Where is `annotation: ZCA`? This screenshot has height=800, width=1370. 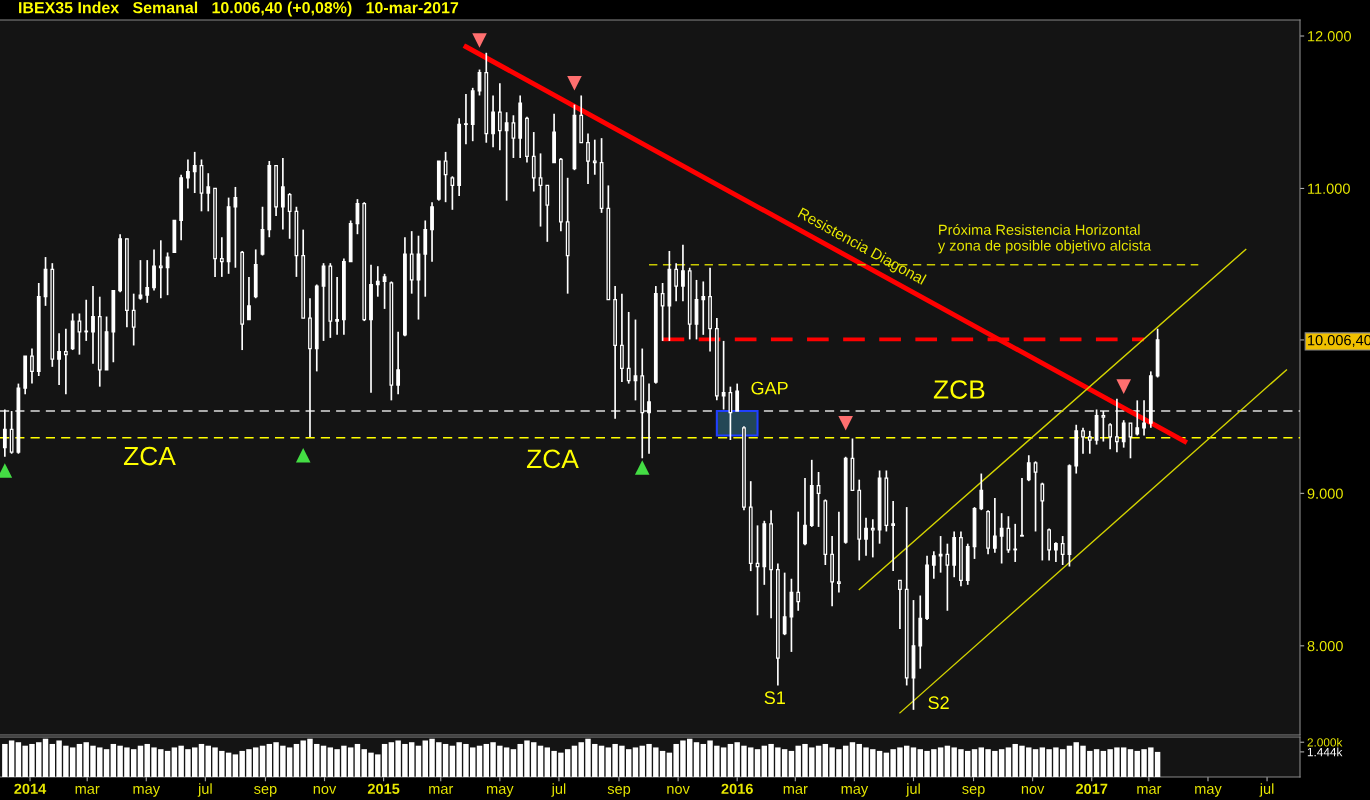
annotation: ZCA is located at coordinates (149, 456).